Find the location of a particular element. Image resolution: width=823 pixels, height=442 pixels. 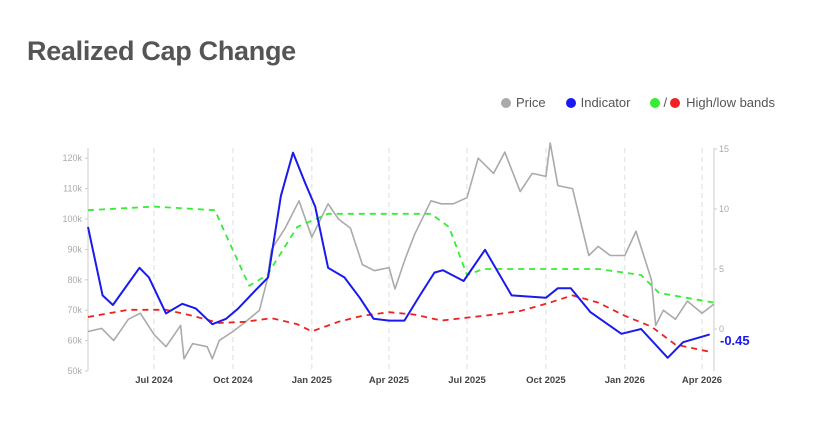

x-tick-label: Apr 2026 is located at coordinates (702, 380).